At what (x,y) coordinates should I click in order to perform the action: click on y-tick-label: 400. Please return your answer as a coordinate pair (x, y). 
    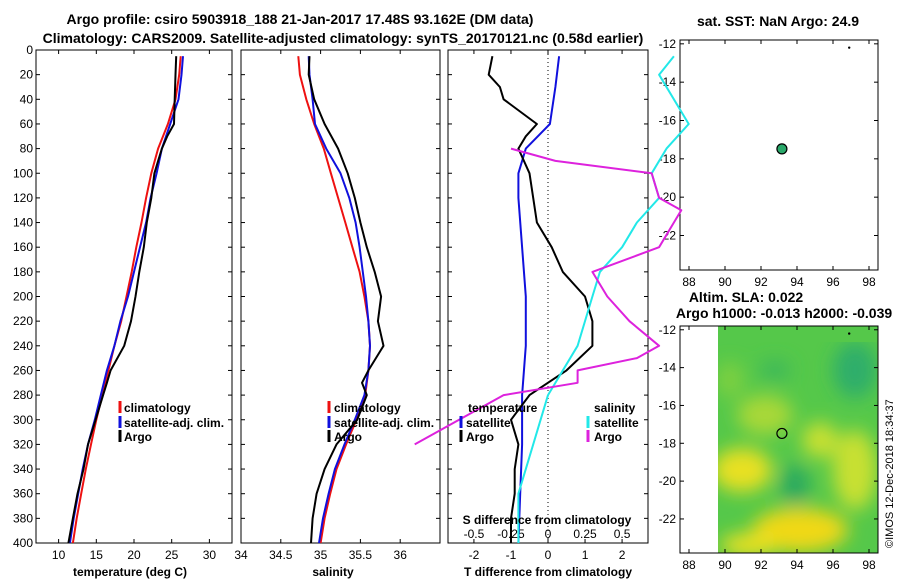
    Looking at the image, I should click on (23, 543).